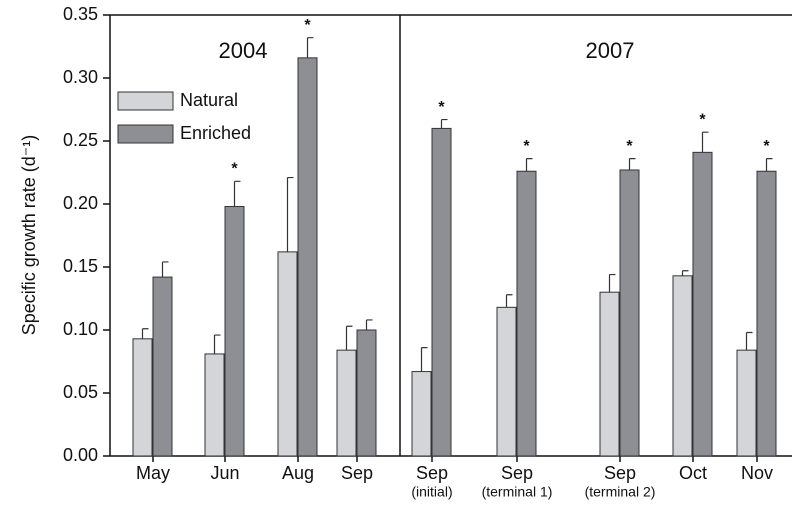 Image resolution: width=792 pixels, height=507 pixels. Describe the element at coordinates (517, 492) in the screenshot. I see `x-tick-sublabel: (terminal 1)` at that location.